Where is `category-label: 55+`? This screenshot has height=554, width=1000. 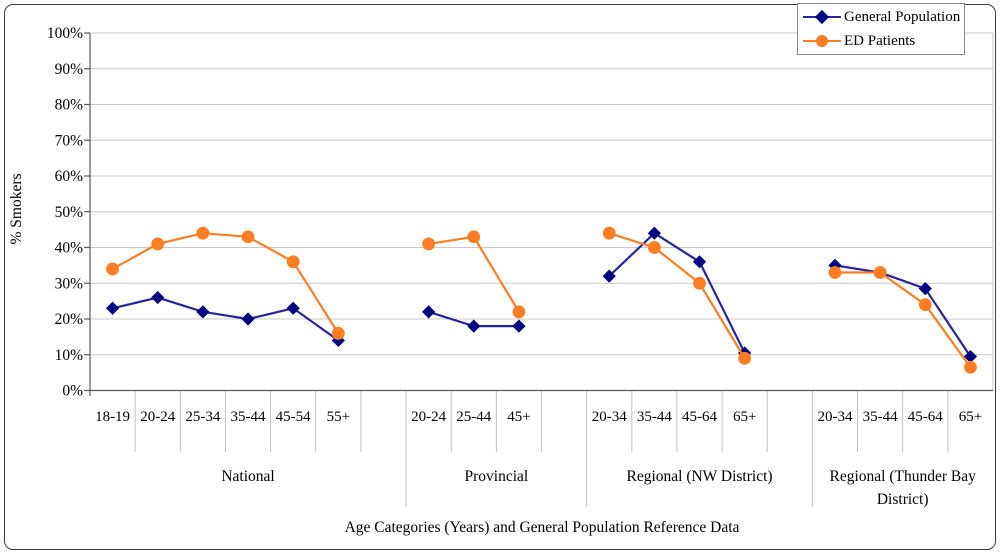 category-label: 55+ is located at coordinates (338, 417).